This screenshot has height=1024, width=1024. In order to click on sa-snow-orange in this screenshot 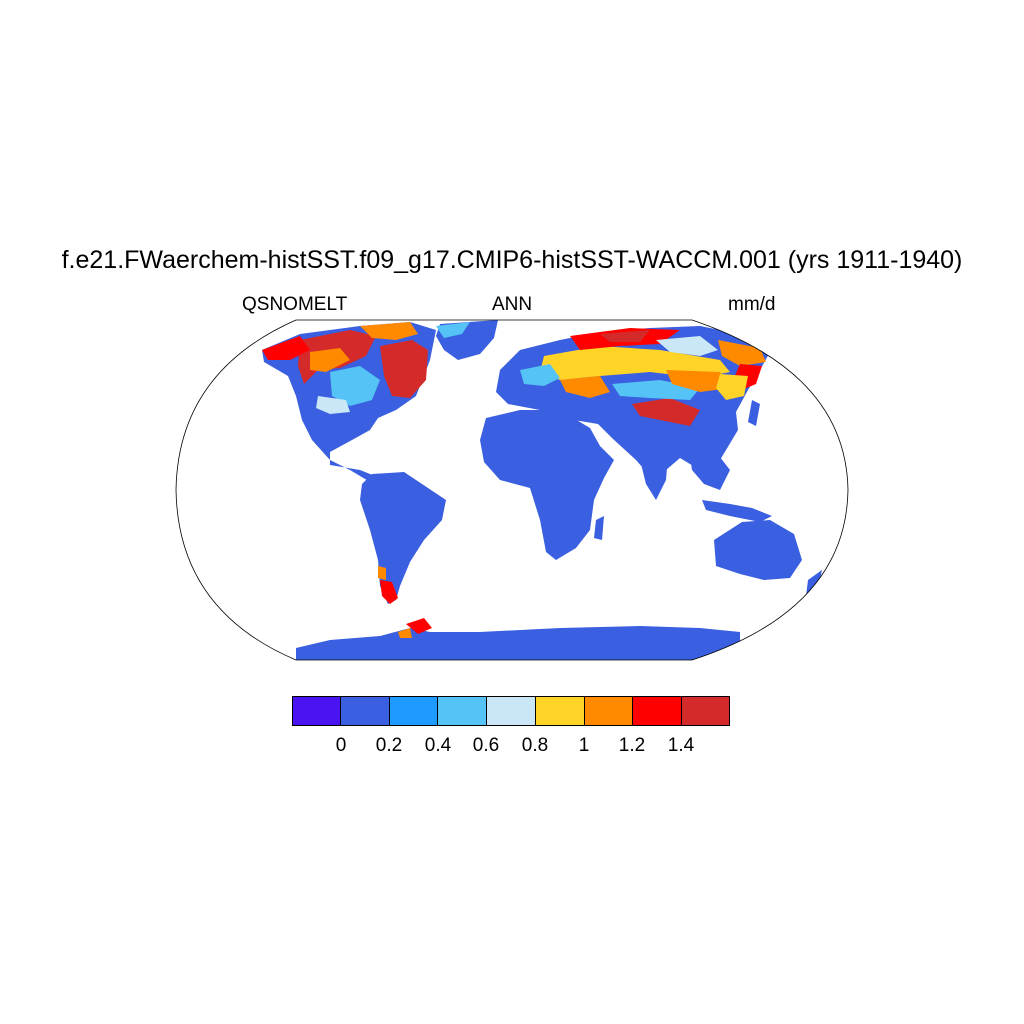, I will do `click(382, 573)`.